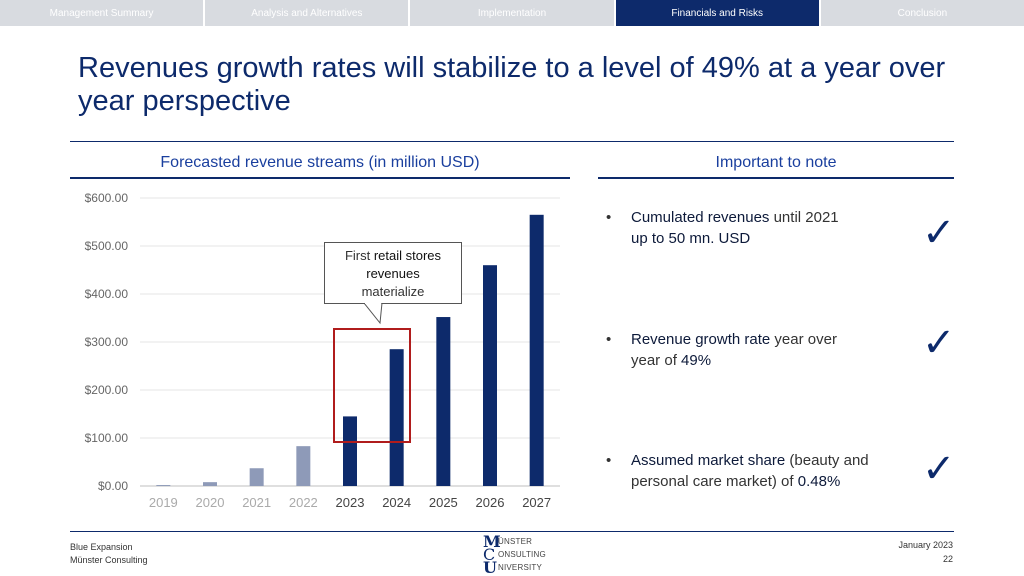  Describe the element at coordinates (804, 217) in the screenshot. I see `note-1-rest: until 2021` at that location.